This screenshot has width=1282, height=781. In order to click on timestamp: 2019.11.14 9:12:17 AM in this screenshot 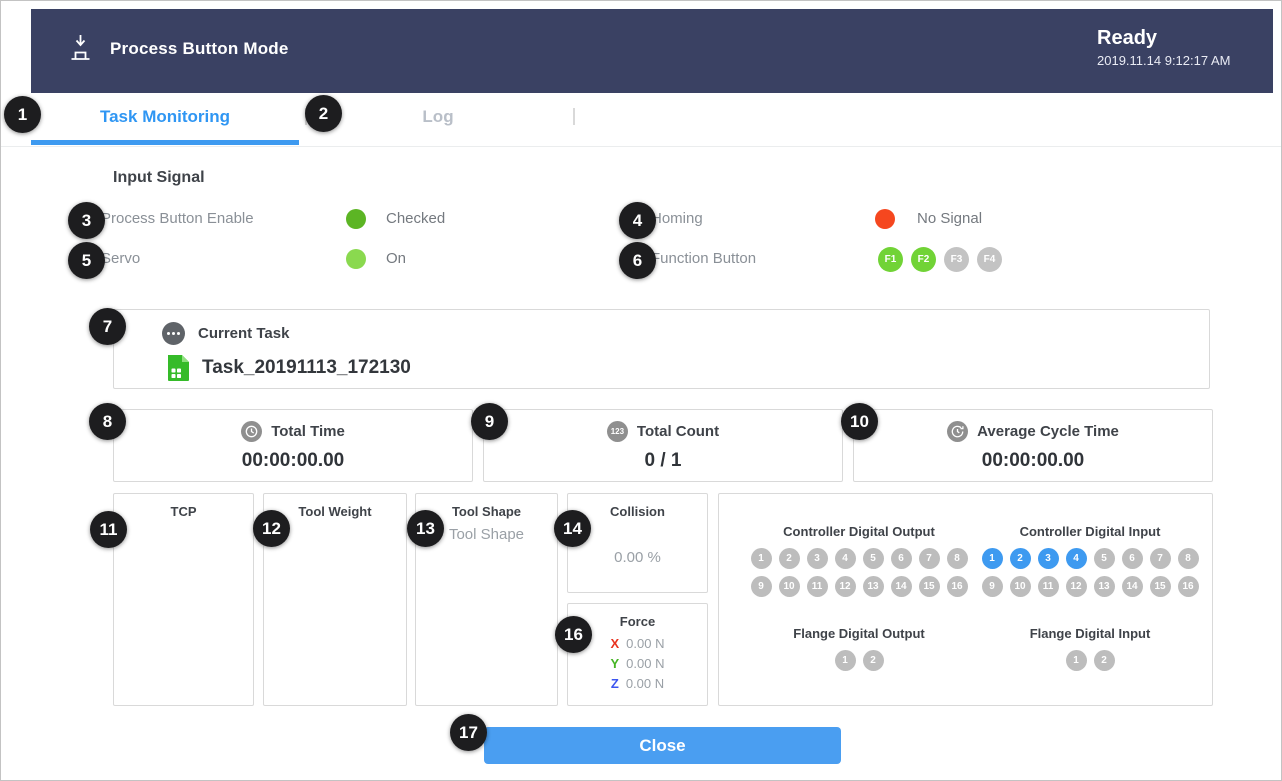, I will do `click(1164, 60)`.